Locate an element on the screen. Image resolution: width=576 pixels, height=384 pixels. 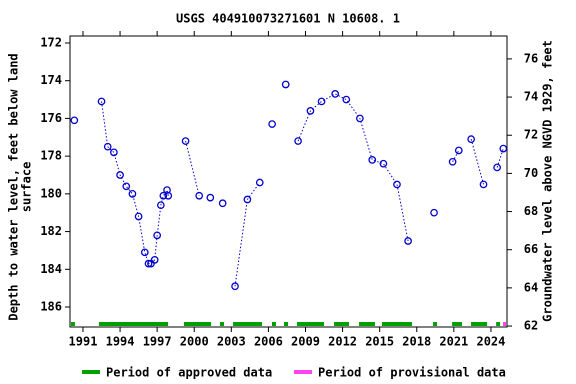
x-tick-label: 2012 is located at coordinates (342, 342).